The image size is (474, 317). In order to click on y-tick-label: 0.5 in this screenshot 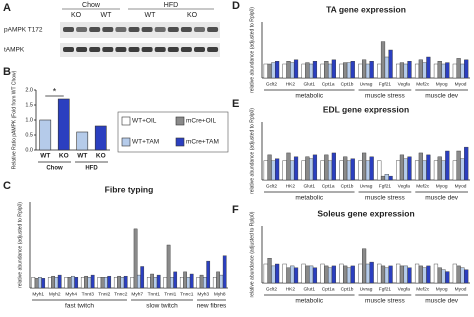, I will do `click(29, 135)`.